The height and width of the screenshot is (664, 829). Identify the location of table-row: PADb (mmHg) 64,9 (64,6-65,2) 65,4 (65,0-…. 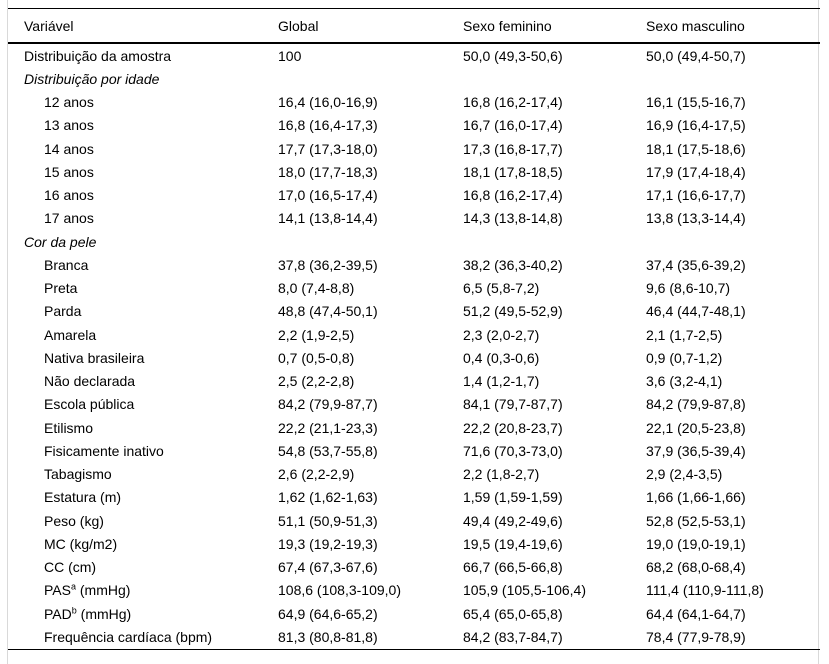
(414, 613).